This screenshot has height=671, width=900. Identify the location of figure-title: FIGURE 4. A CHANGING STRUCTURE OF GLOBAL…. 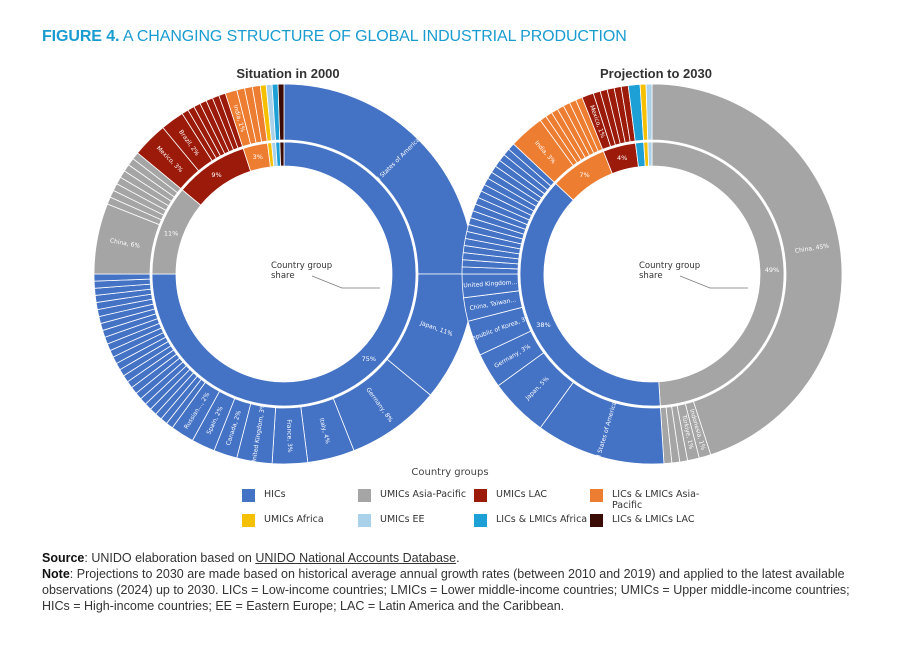
(334, 37).